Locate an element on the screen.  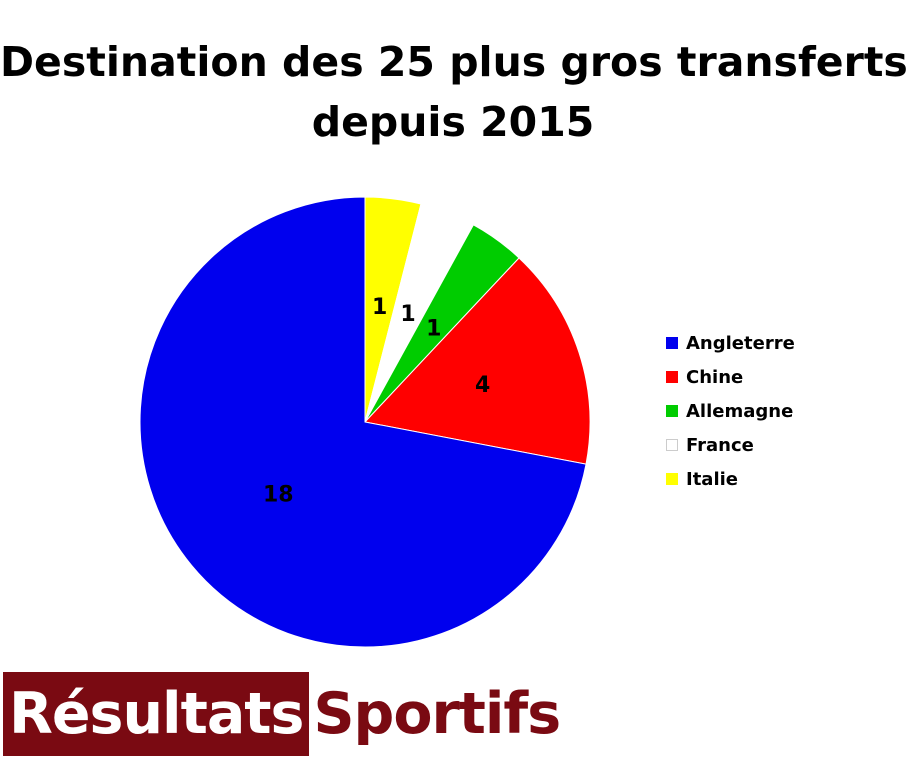
legend-item-allemagne: Allemagne is located at coordinates (730, 411).